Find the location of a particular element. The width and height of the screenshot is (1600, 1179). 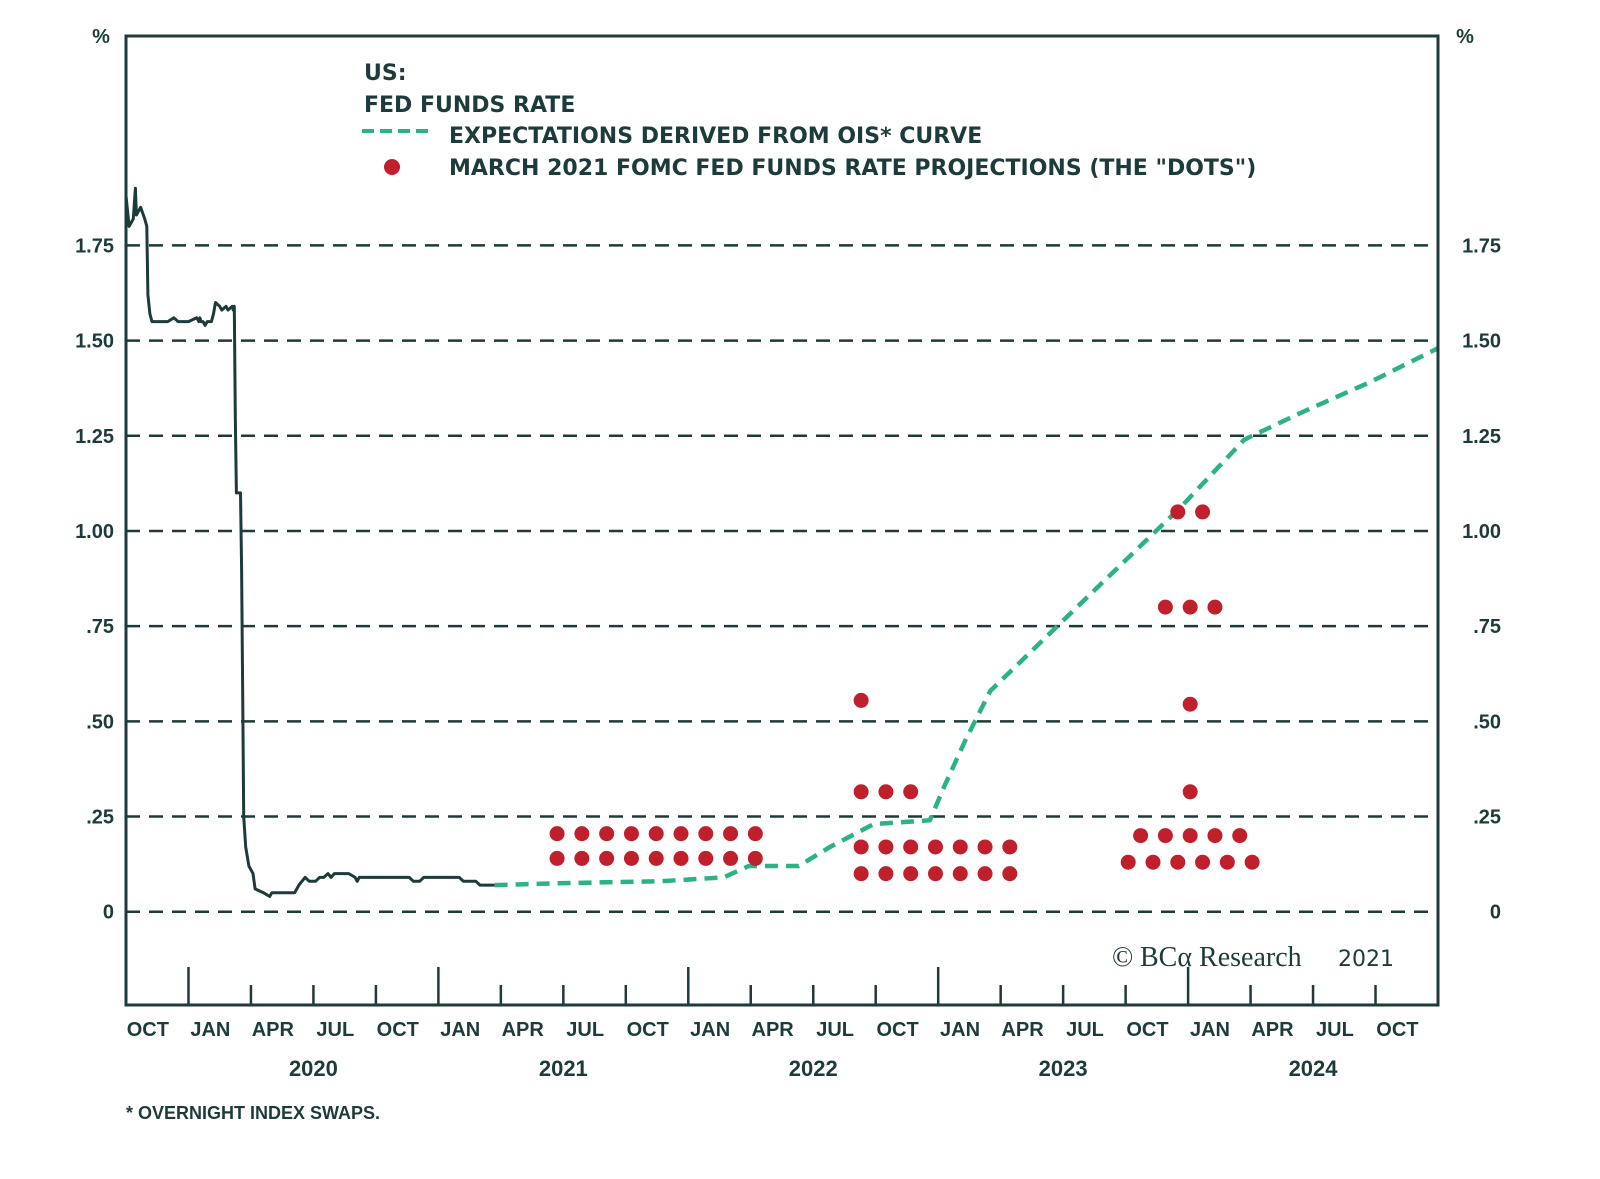

chart-title: US: is located at coordinates (385, 73).